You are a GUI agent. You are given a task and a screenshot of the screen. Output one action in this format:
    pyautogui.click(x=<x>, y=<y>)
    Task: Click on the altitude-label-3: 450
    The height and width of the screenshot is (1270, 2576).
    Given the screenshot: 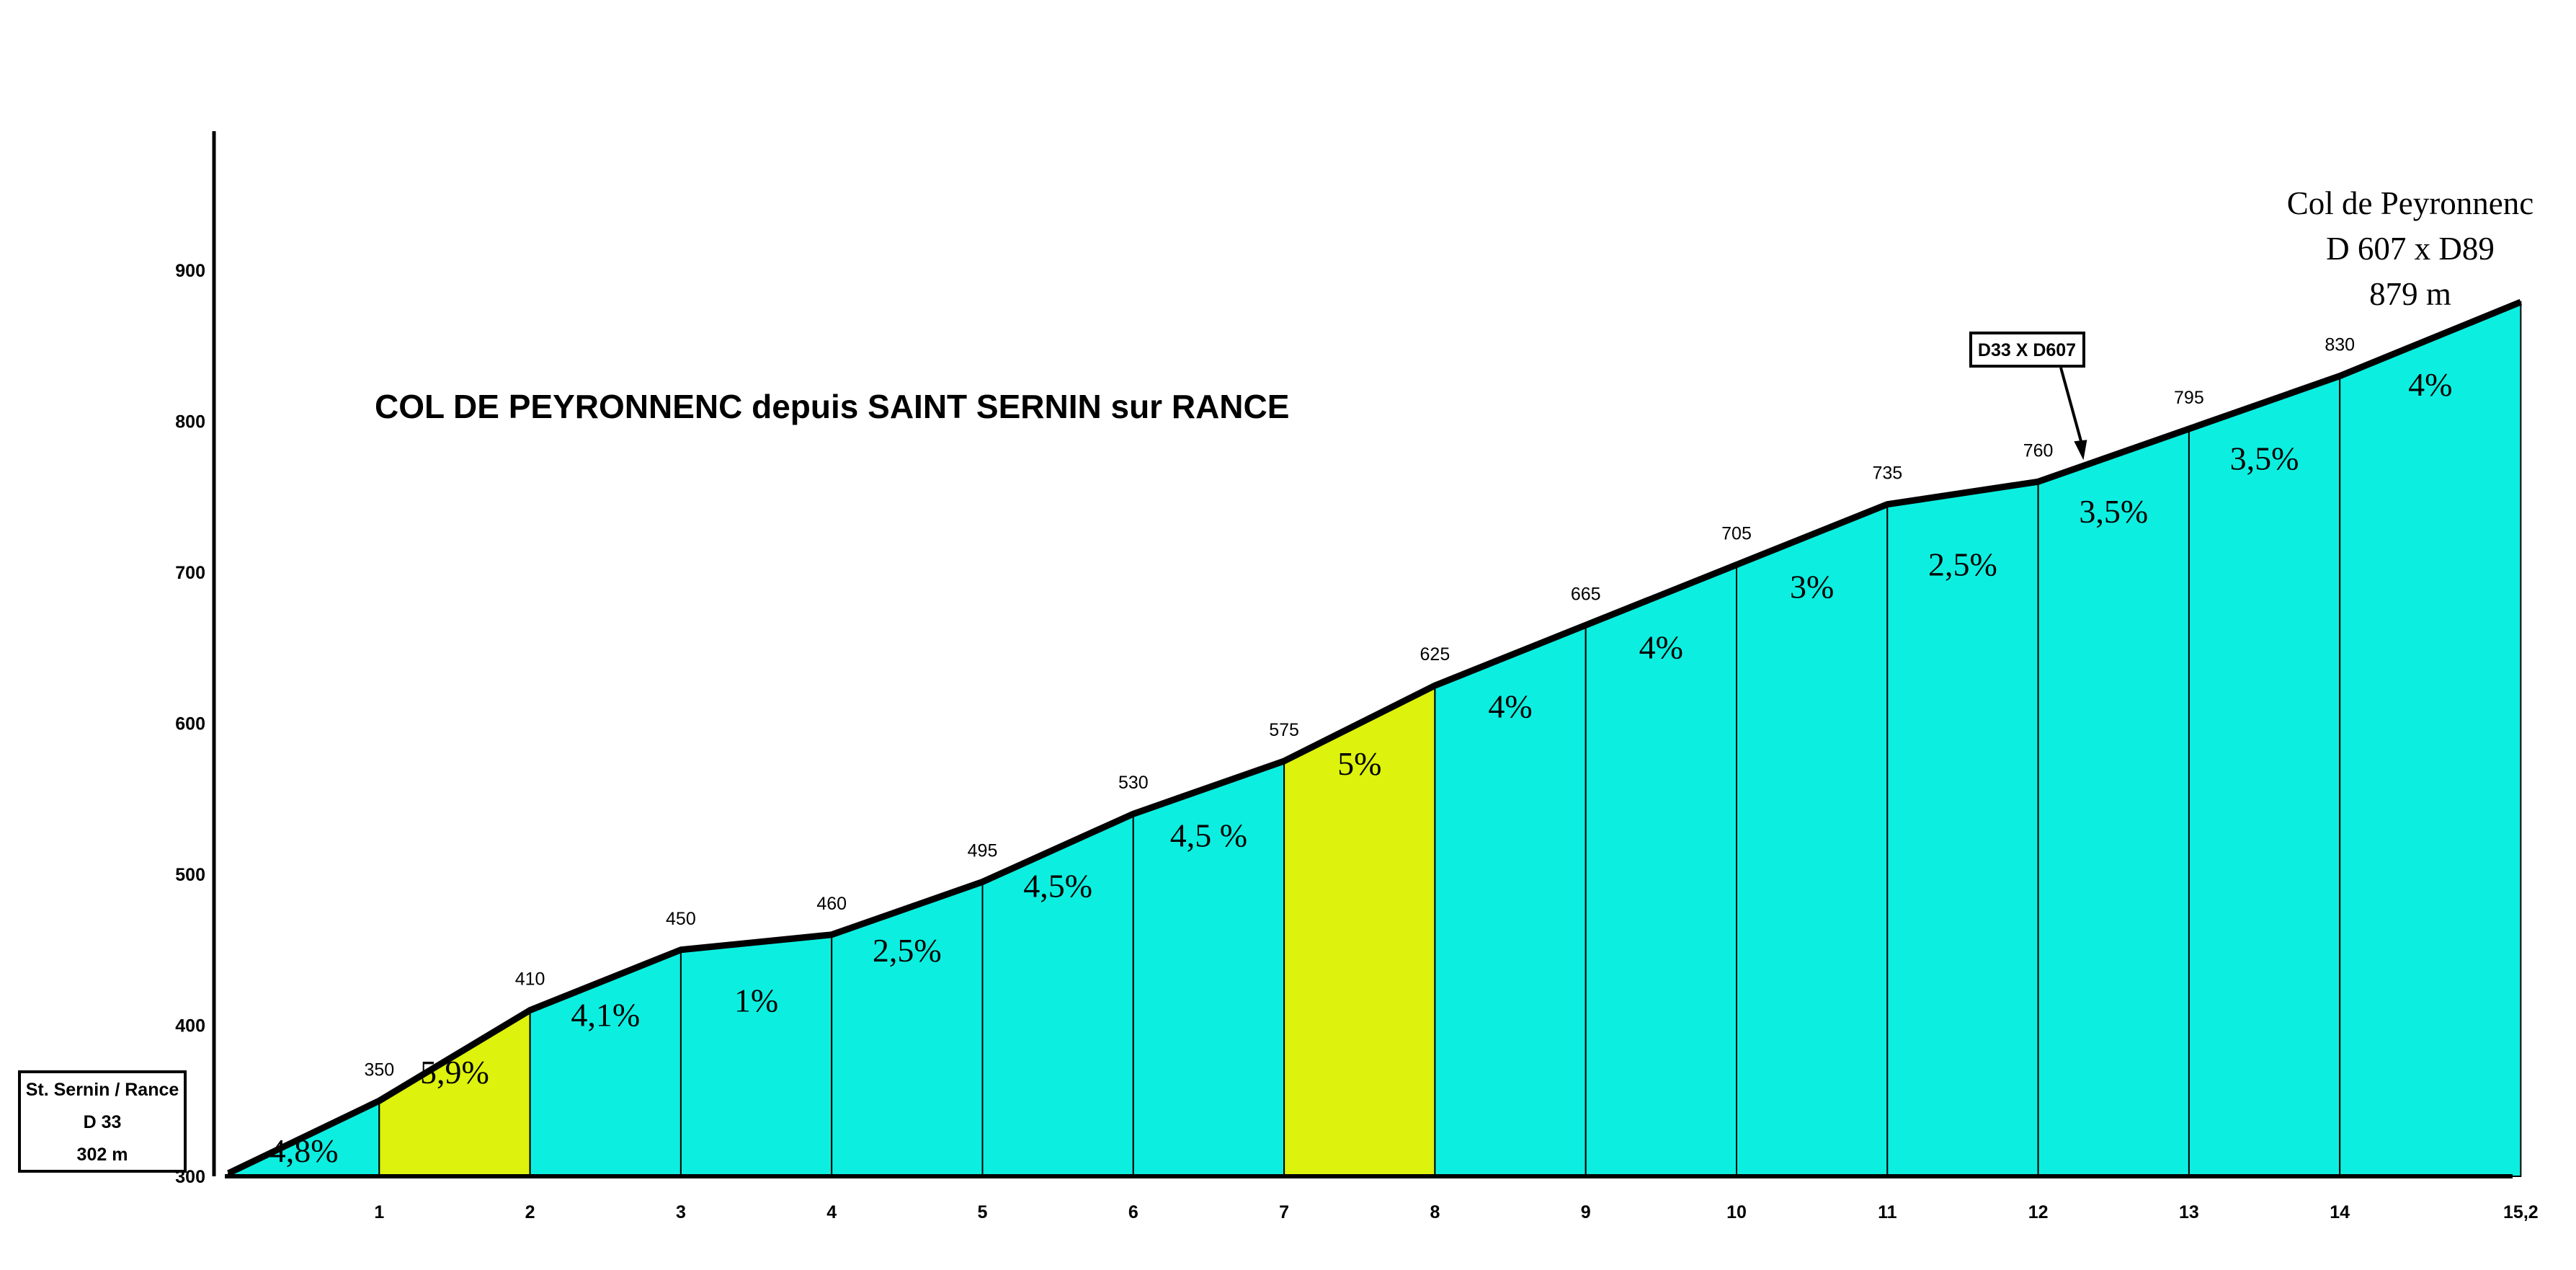 What is the action you would take?
    pyautogui.click(x=681, y=919)
    